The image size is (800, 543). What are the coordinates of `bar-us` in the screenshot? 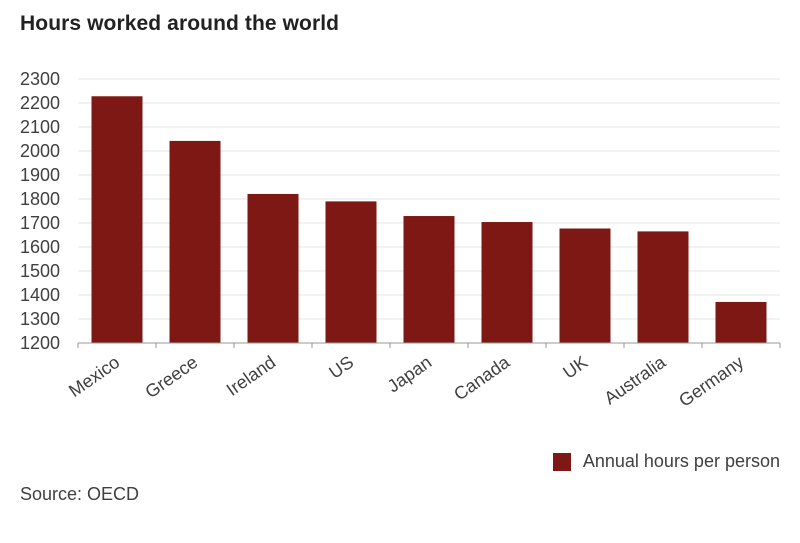 It's located at (351, 272).